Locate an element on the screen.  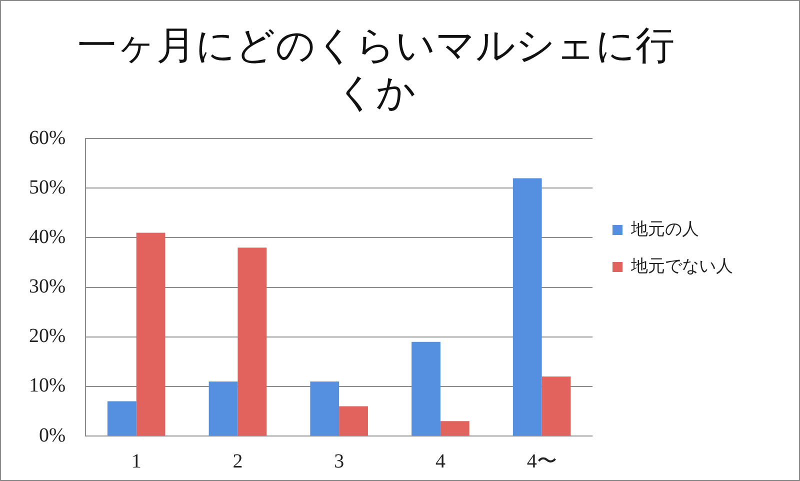
y-tick-label: 60% is located at coordinates (47, 137).